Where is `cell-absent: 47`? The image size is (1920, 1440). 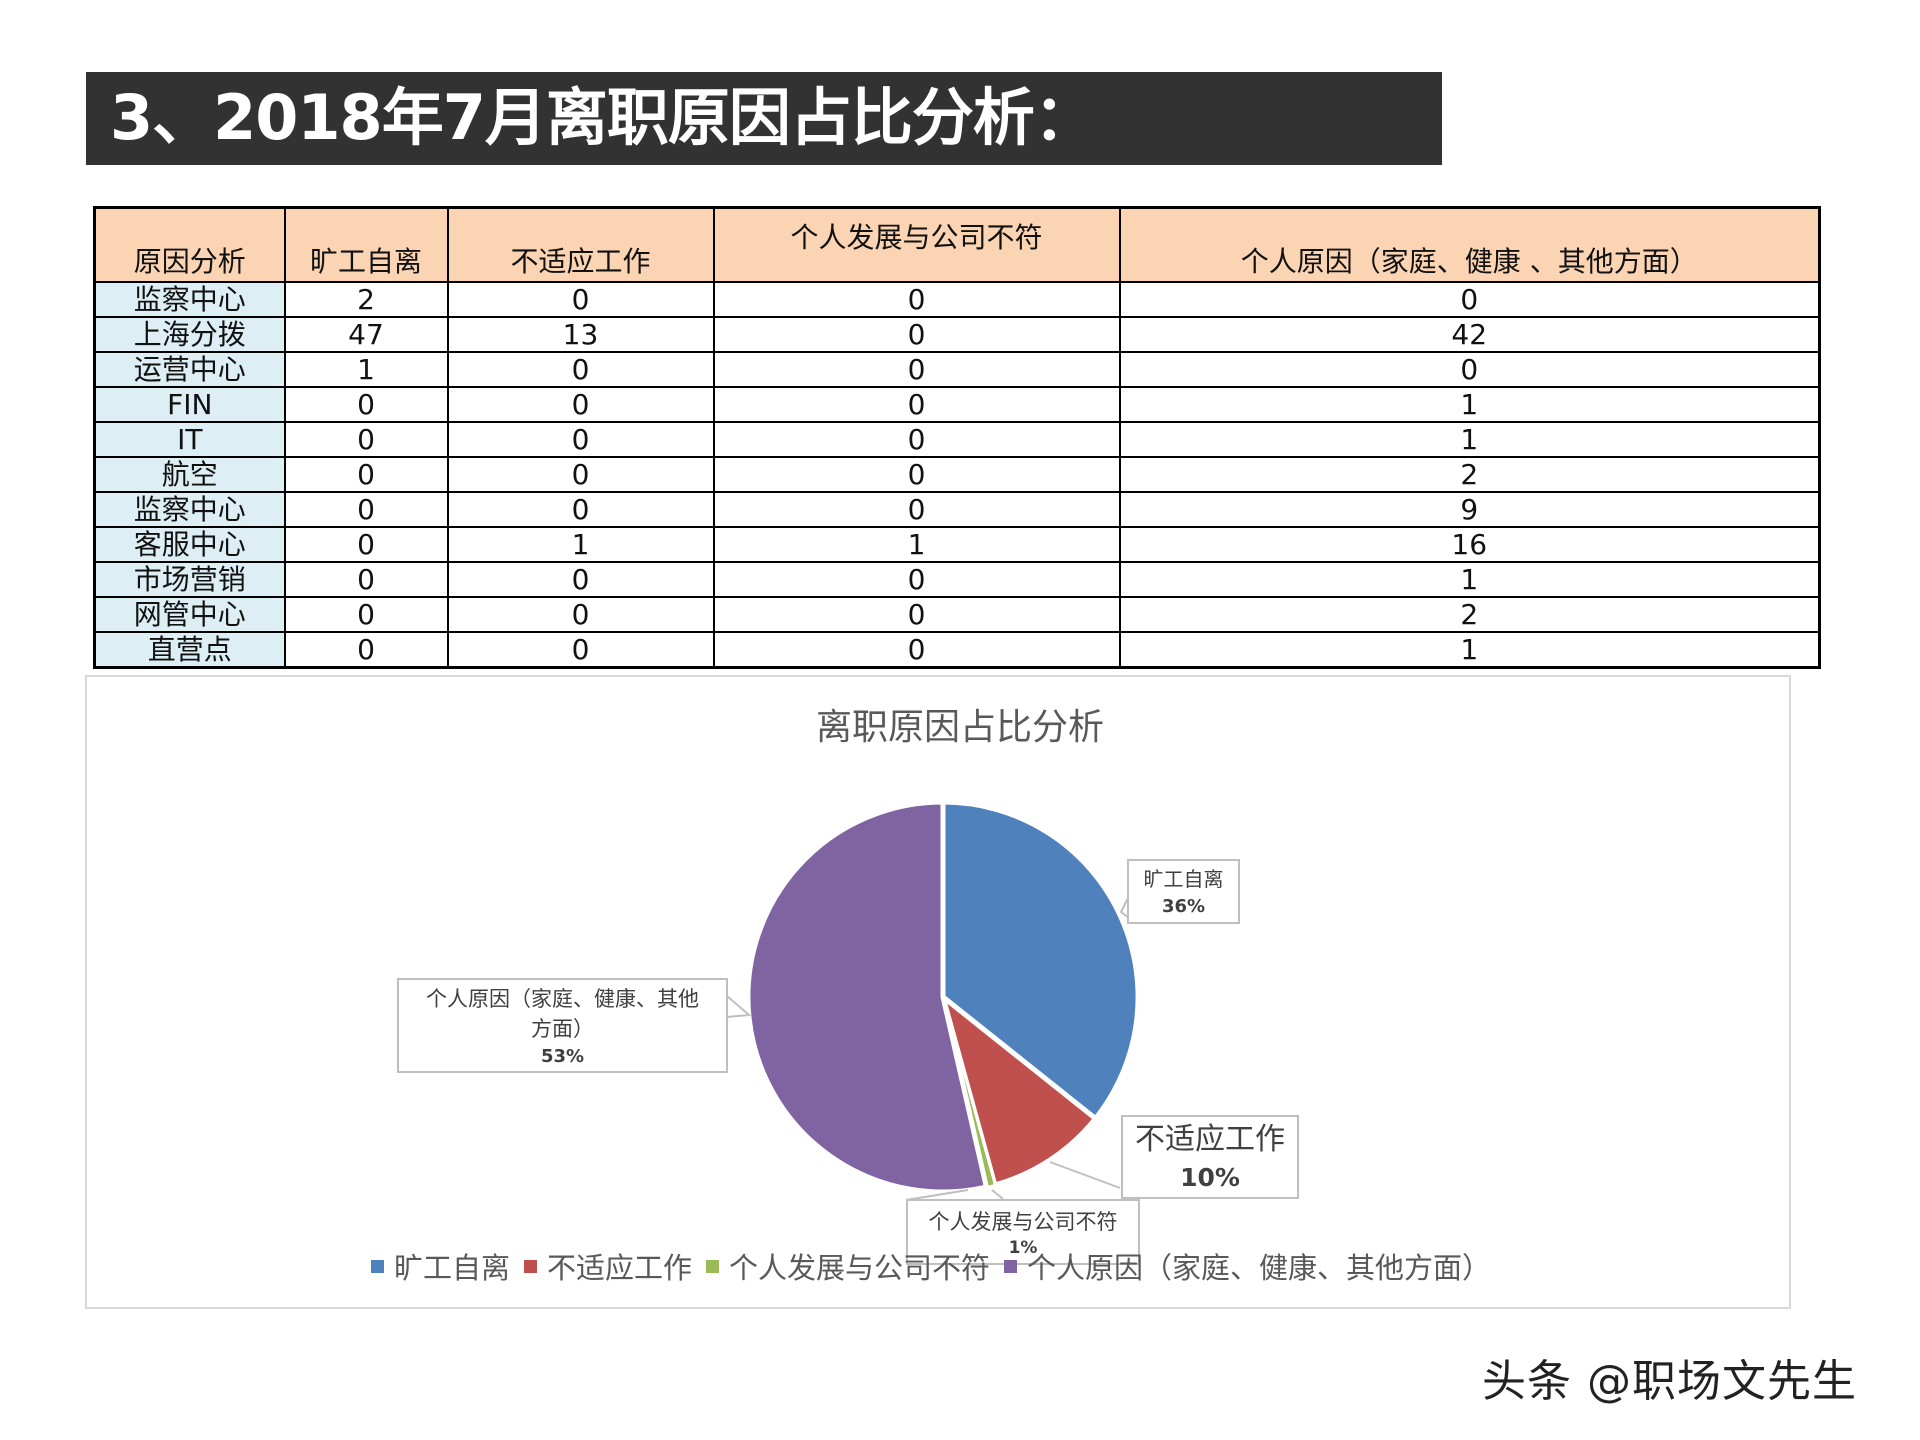 cell-absent: 47 is located at coordinates (366, 334).